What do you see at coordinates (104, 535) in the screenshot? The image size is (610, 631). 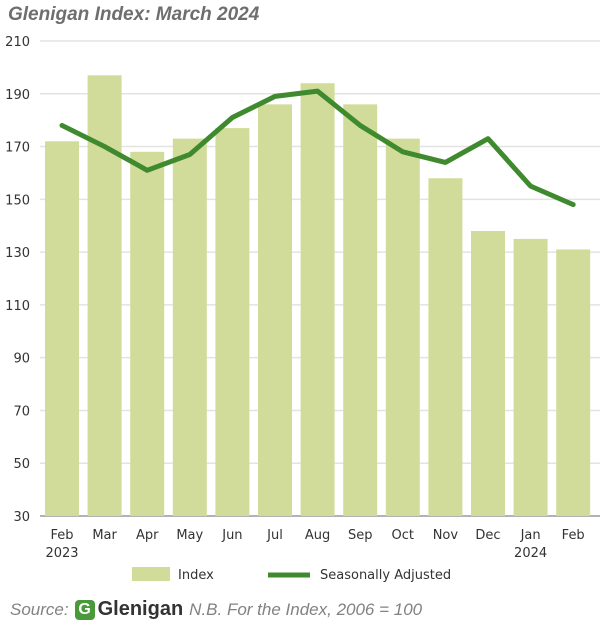 I see `x-tick-label: Mar` at bounding box center [104, 535].